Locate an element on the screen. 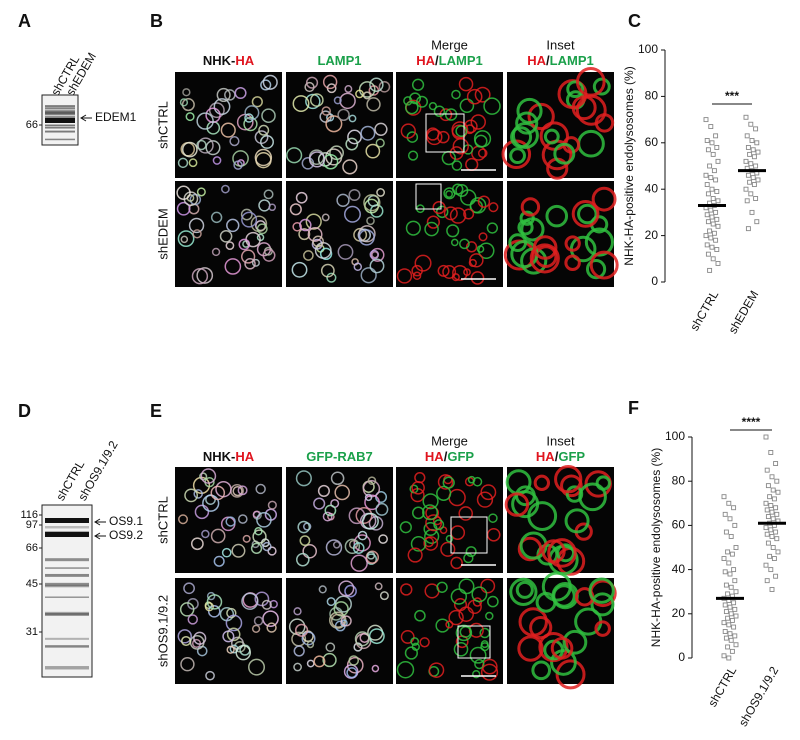 Image resolution: width=800 pixels, height=740 pixels. header-part: HA is located at coordinates (545, 456).